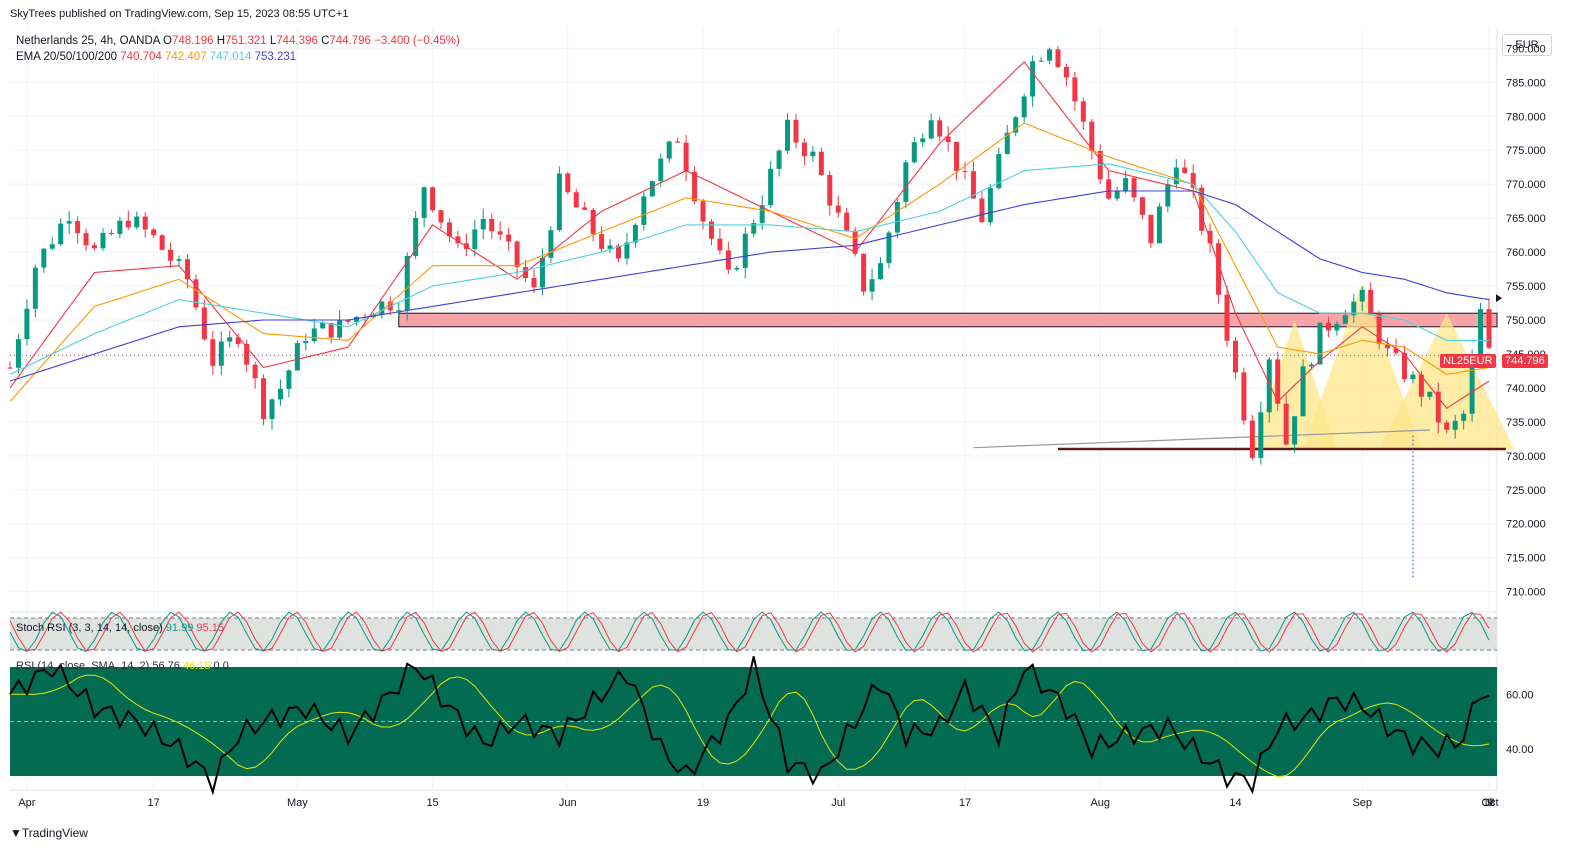  What do you see at coordinates (196, 666) in the screenshot?
I see `rsi-ma-value: 46.15` at bounding box center [196, 666].